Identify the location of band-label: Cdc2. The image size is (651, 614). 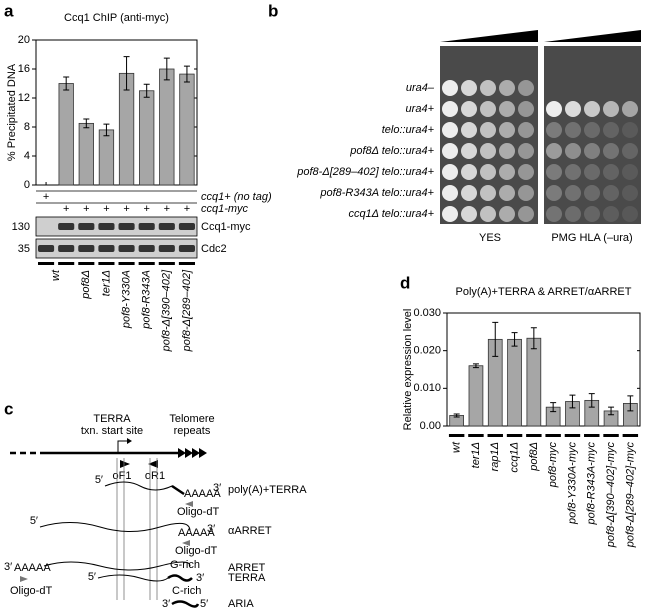
(214, 249).